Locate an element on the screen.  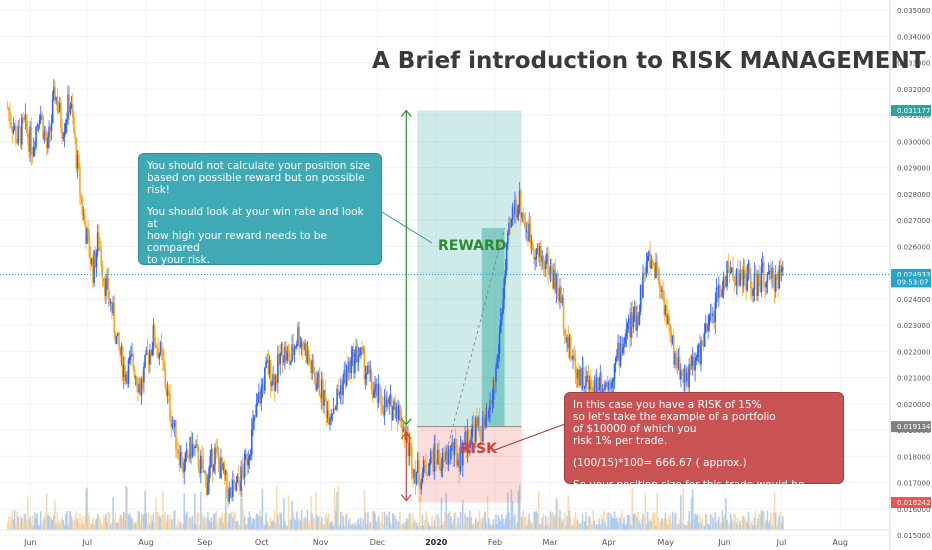
time-tick-label: Oct is located at coordinates (262, 542).